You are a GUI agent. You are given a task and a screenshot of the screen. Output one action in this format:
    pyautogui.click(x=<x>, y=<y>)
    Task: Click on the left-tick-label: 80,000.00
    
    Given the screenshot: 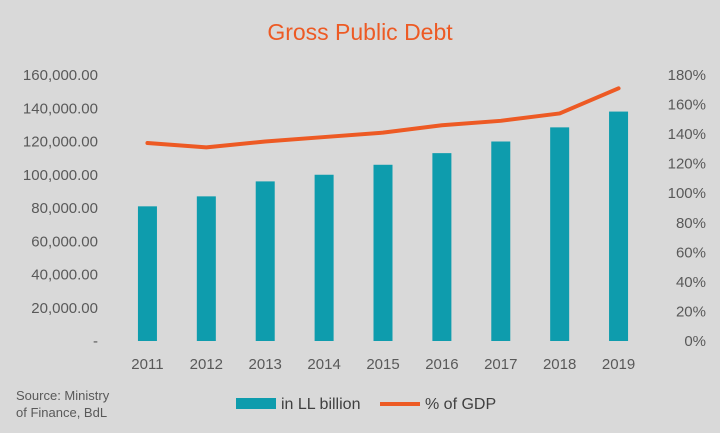 What is the action you would take?
    pyautogui.click(x=64, y=208)
    